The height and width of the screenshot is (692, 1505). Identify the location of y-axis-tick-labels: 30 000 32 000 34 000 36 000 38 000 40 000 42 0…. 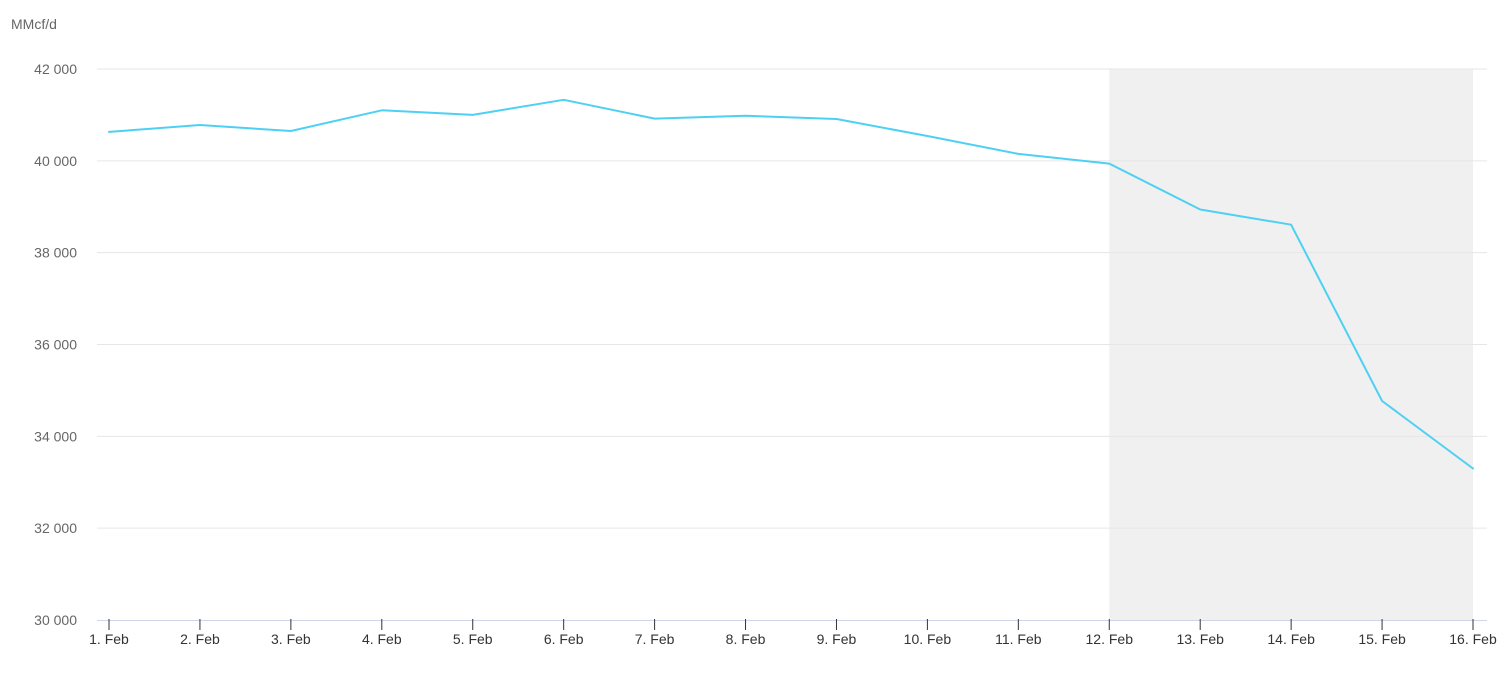
(55, 344).